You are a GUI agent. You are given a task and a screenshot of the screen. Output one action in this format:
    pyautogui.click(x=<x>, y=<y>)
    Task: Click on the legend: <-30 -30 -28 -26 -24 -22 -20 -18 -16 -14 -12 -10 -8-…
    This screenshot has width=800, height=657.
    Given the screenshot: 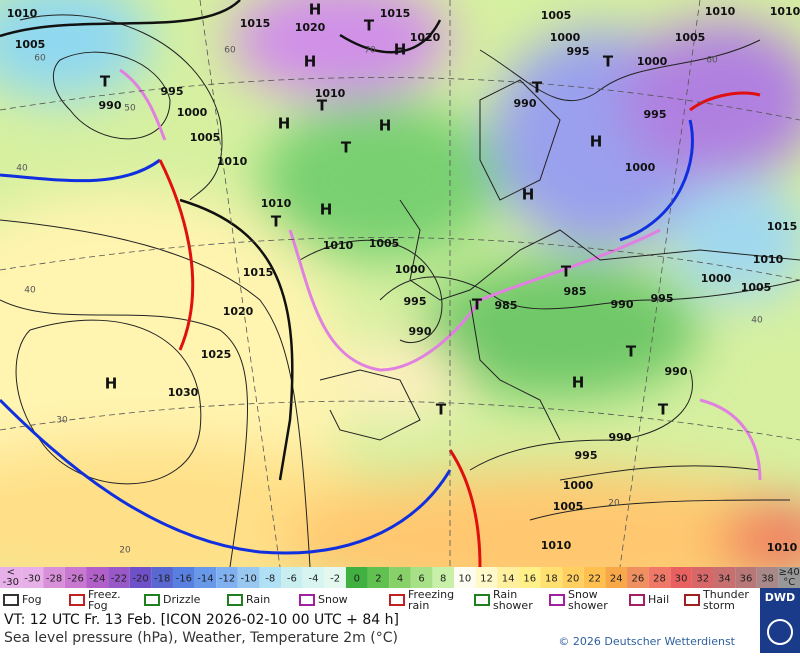 What is the action you would take?
    pyautogui.click(x=400, y=589)
    